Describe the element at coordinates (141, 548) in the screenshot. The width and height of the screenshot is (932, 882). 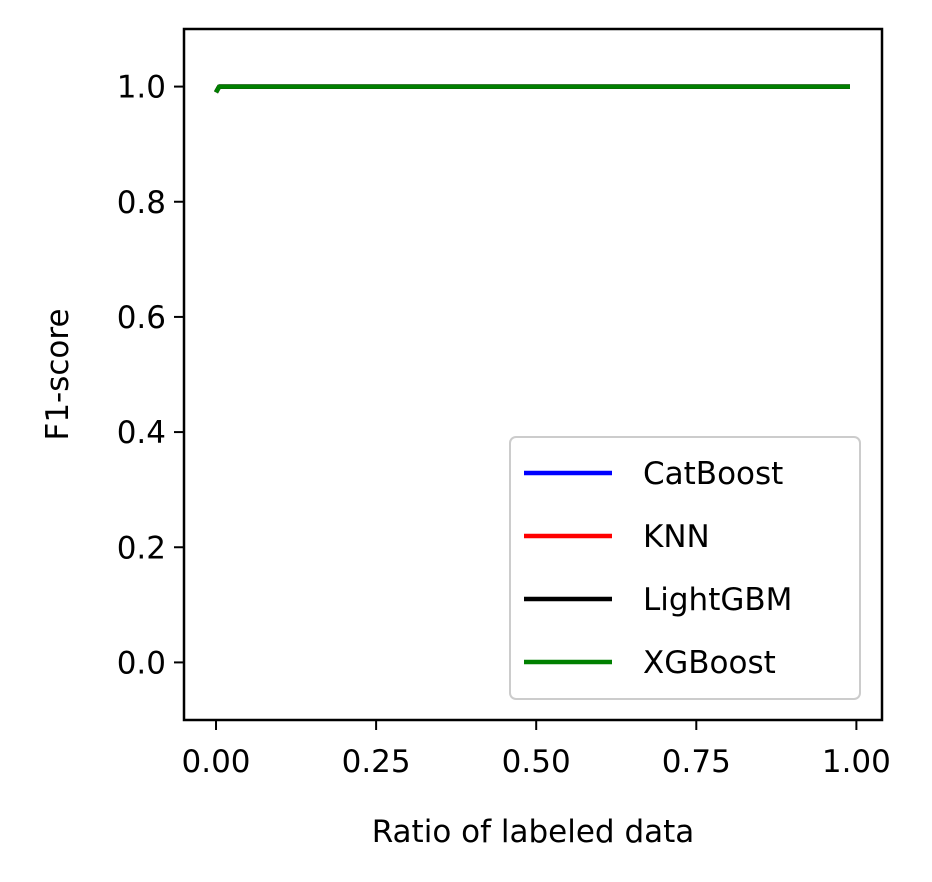
I see `y-tick-label: 0.2` at that location.